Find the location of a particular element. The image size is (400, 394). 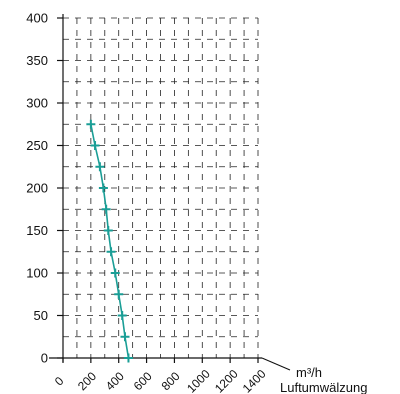

x-tick-label: 1200 is located at coordinates (226, 380).